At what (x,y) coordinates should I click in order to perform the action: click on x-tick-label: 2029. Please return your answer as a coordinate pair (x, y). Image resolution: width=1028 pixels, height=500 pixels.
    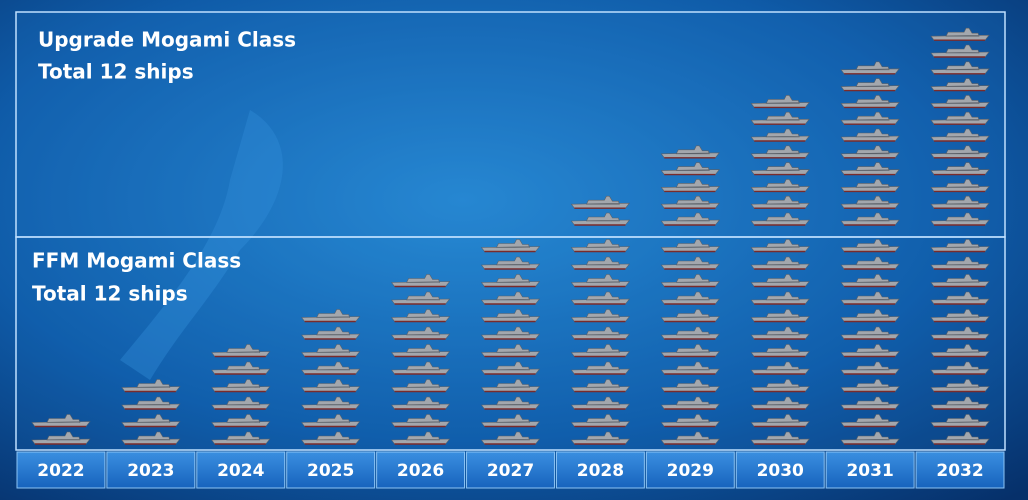
    Looking at the image, I should click on (690, 471).